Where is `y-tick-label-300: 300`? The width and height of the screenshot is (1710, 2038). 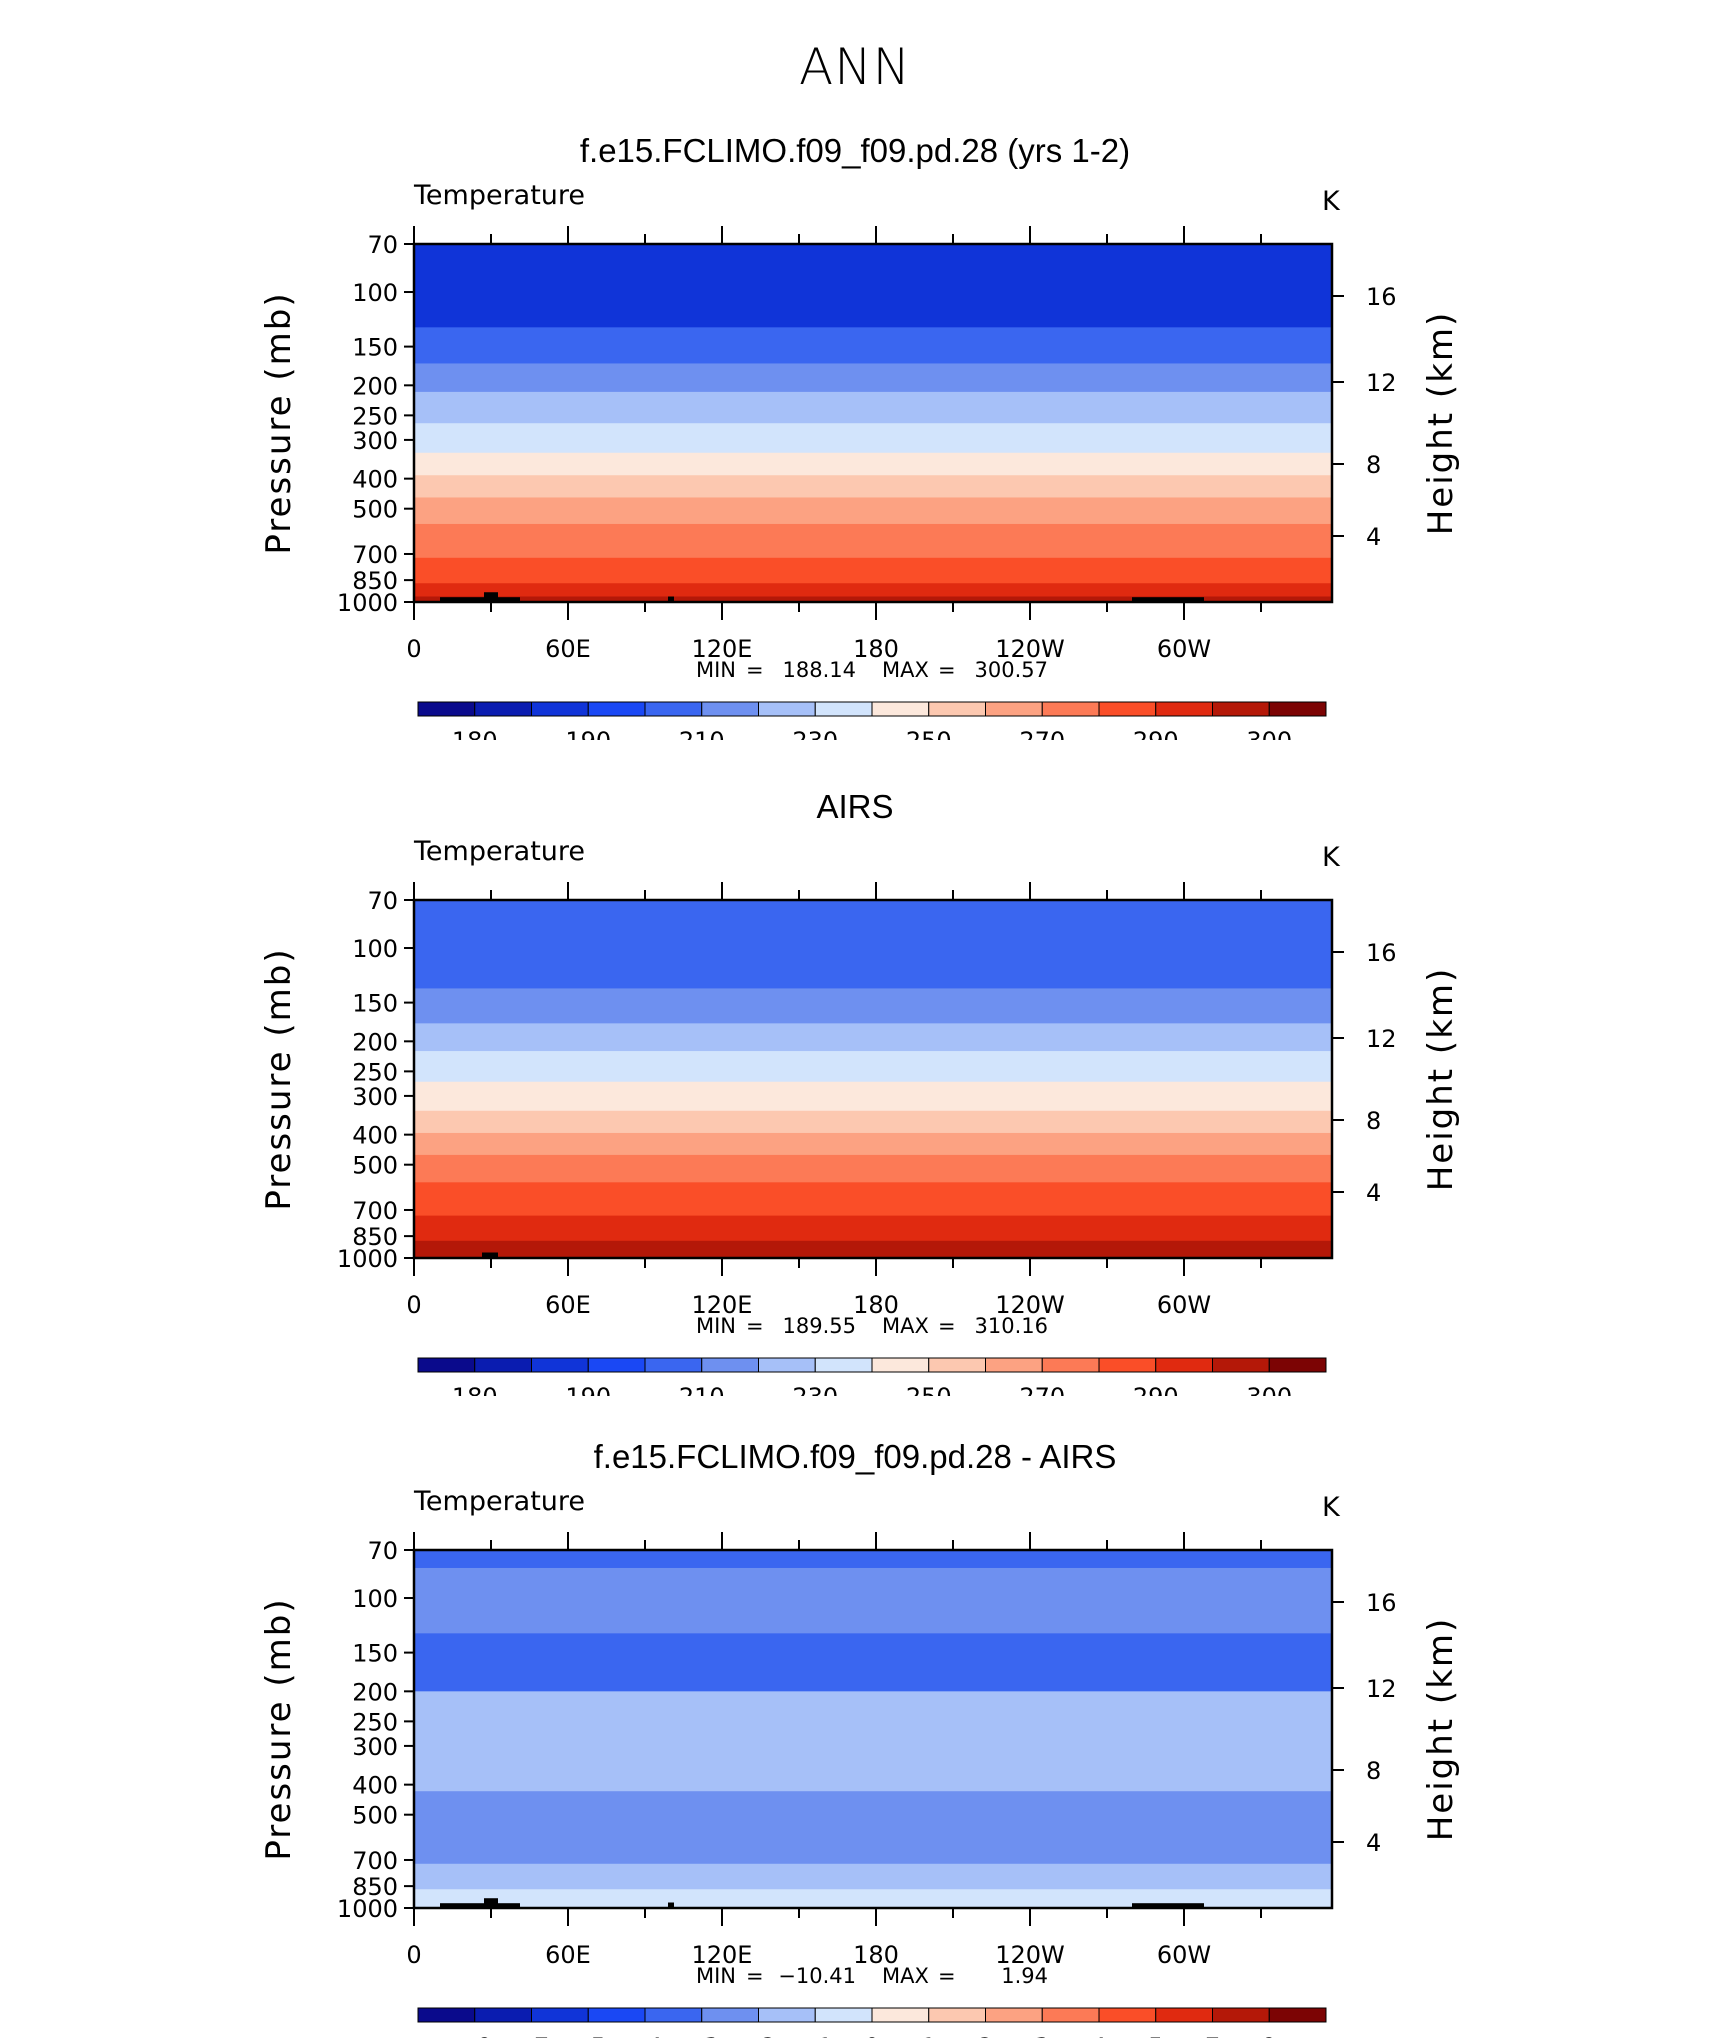
y-tick-label-300: 300 is located at coordinates (375, 1097).